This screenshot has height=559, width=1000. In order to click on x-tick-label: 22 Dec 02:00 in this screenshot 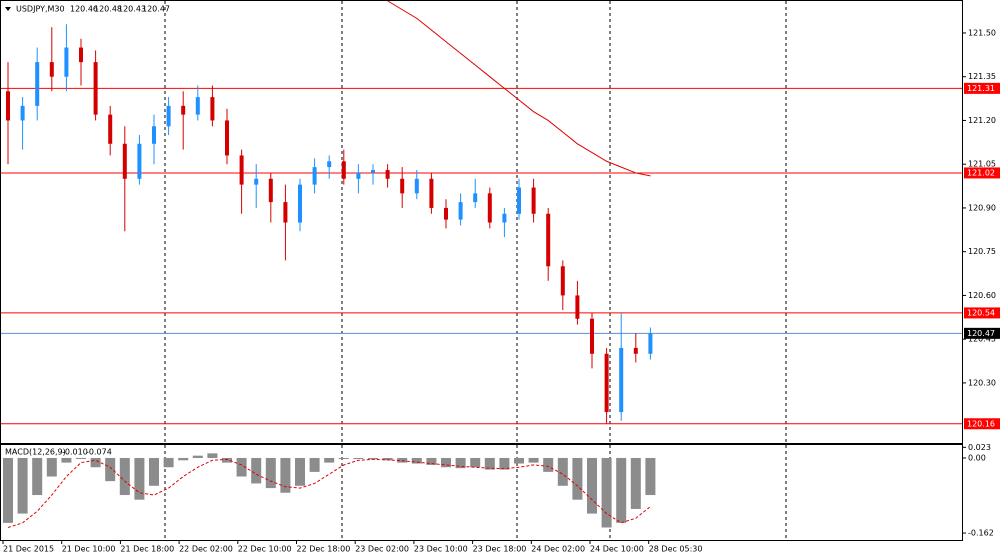, I will do `click(206, 549)`.